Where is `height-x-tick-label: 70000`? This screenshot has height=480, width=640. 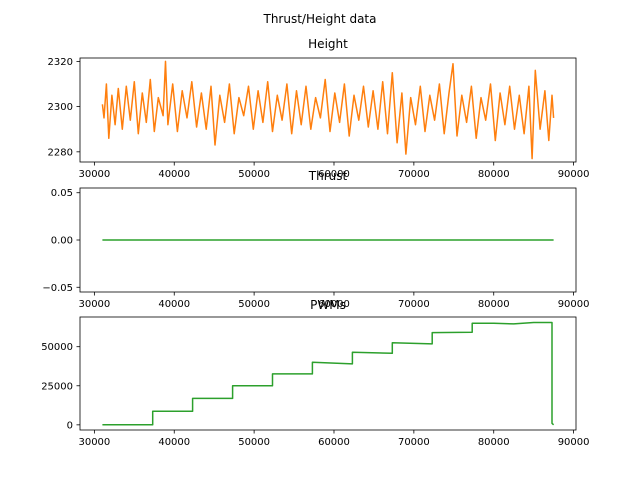 height-x-tick-label: 70000 is located at coordinates (414, 174).